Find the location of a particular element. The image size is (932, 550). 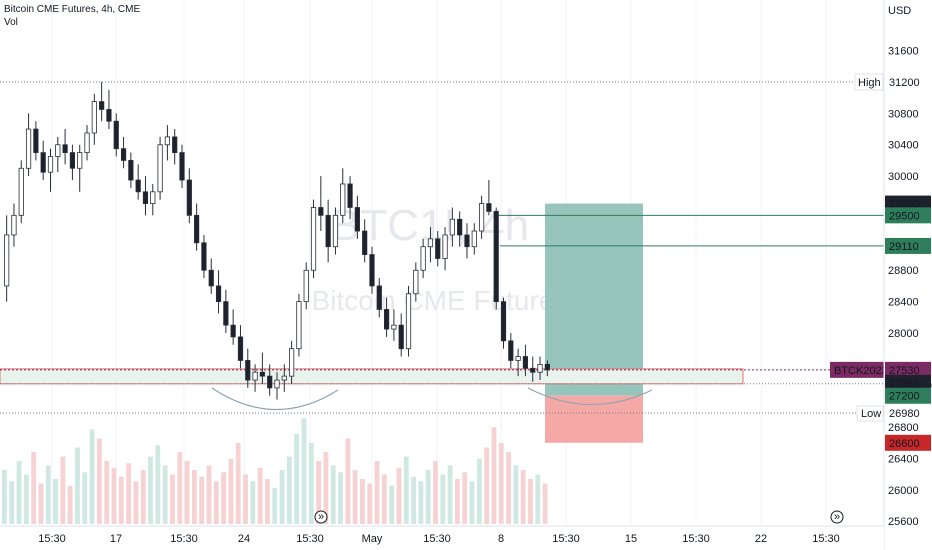

price-axis-bg is located at coordinates (908, 275).